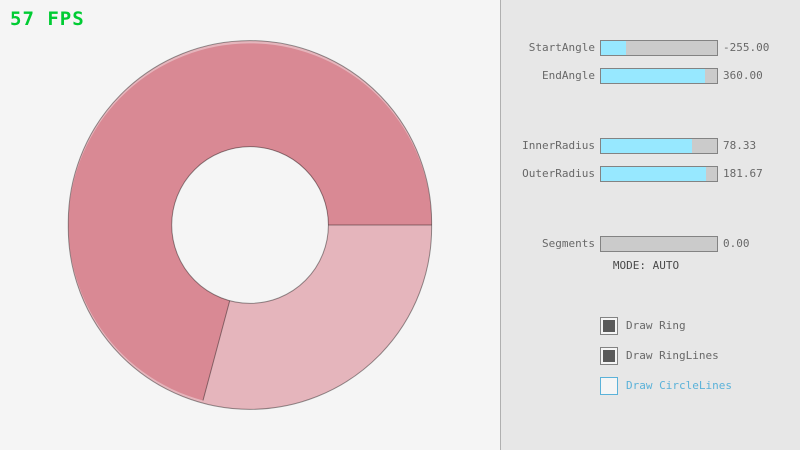 This screenshot has width=800, height=450. What do you see at coordinates (656, 325) in the screenshot?
I see `checkbox-label: Draw Ring` at bounding box center [656, 325].